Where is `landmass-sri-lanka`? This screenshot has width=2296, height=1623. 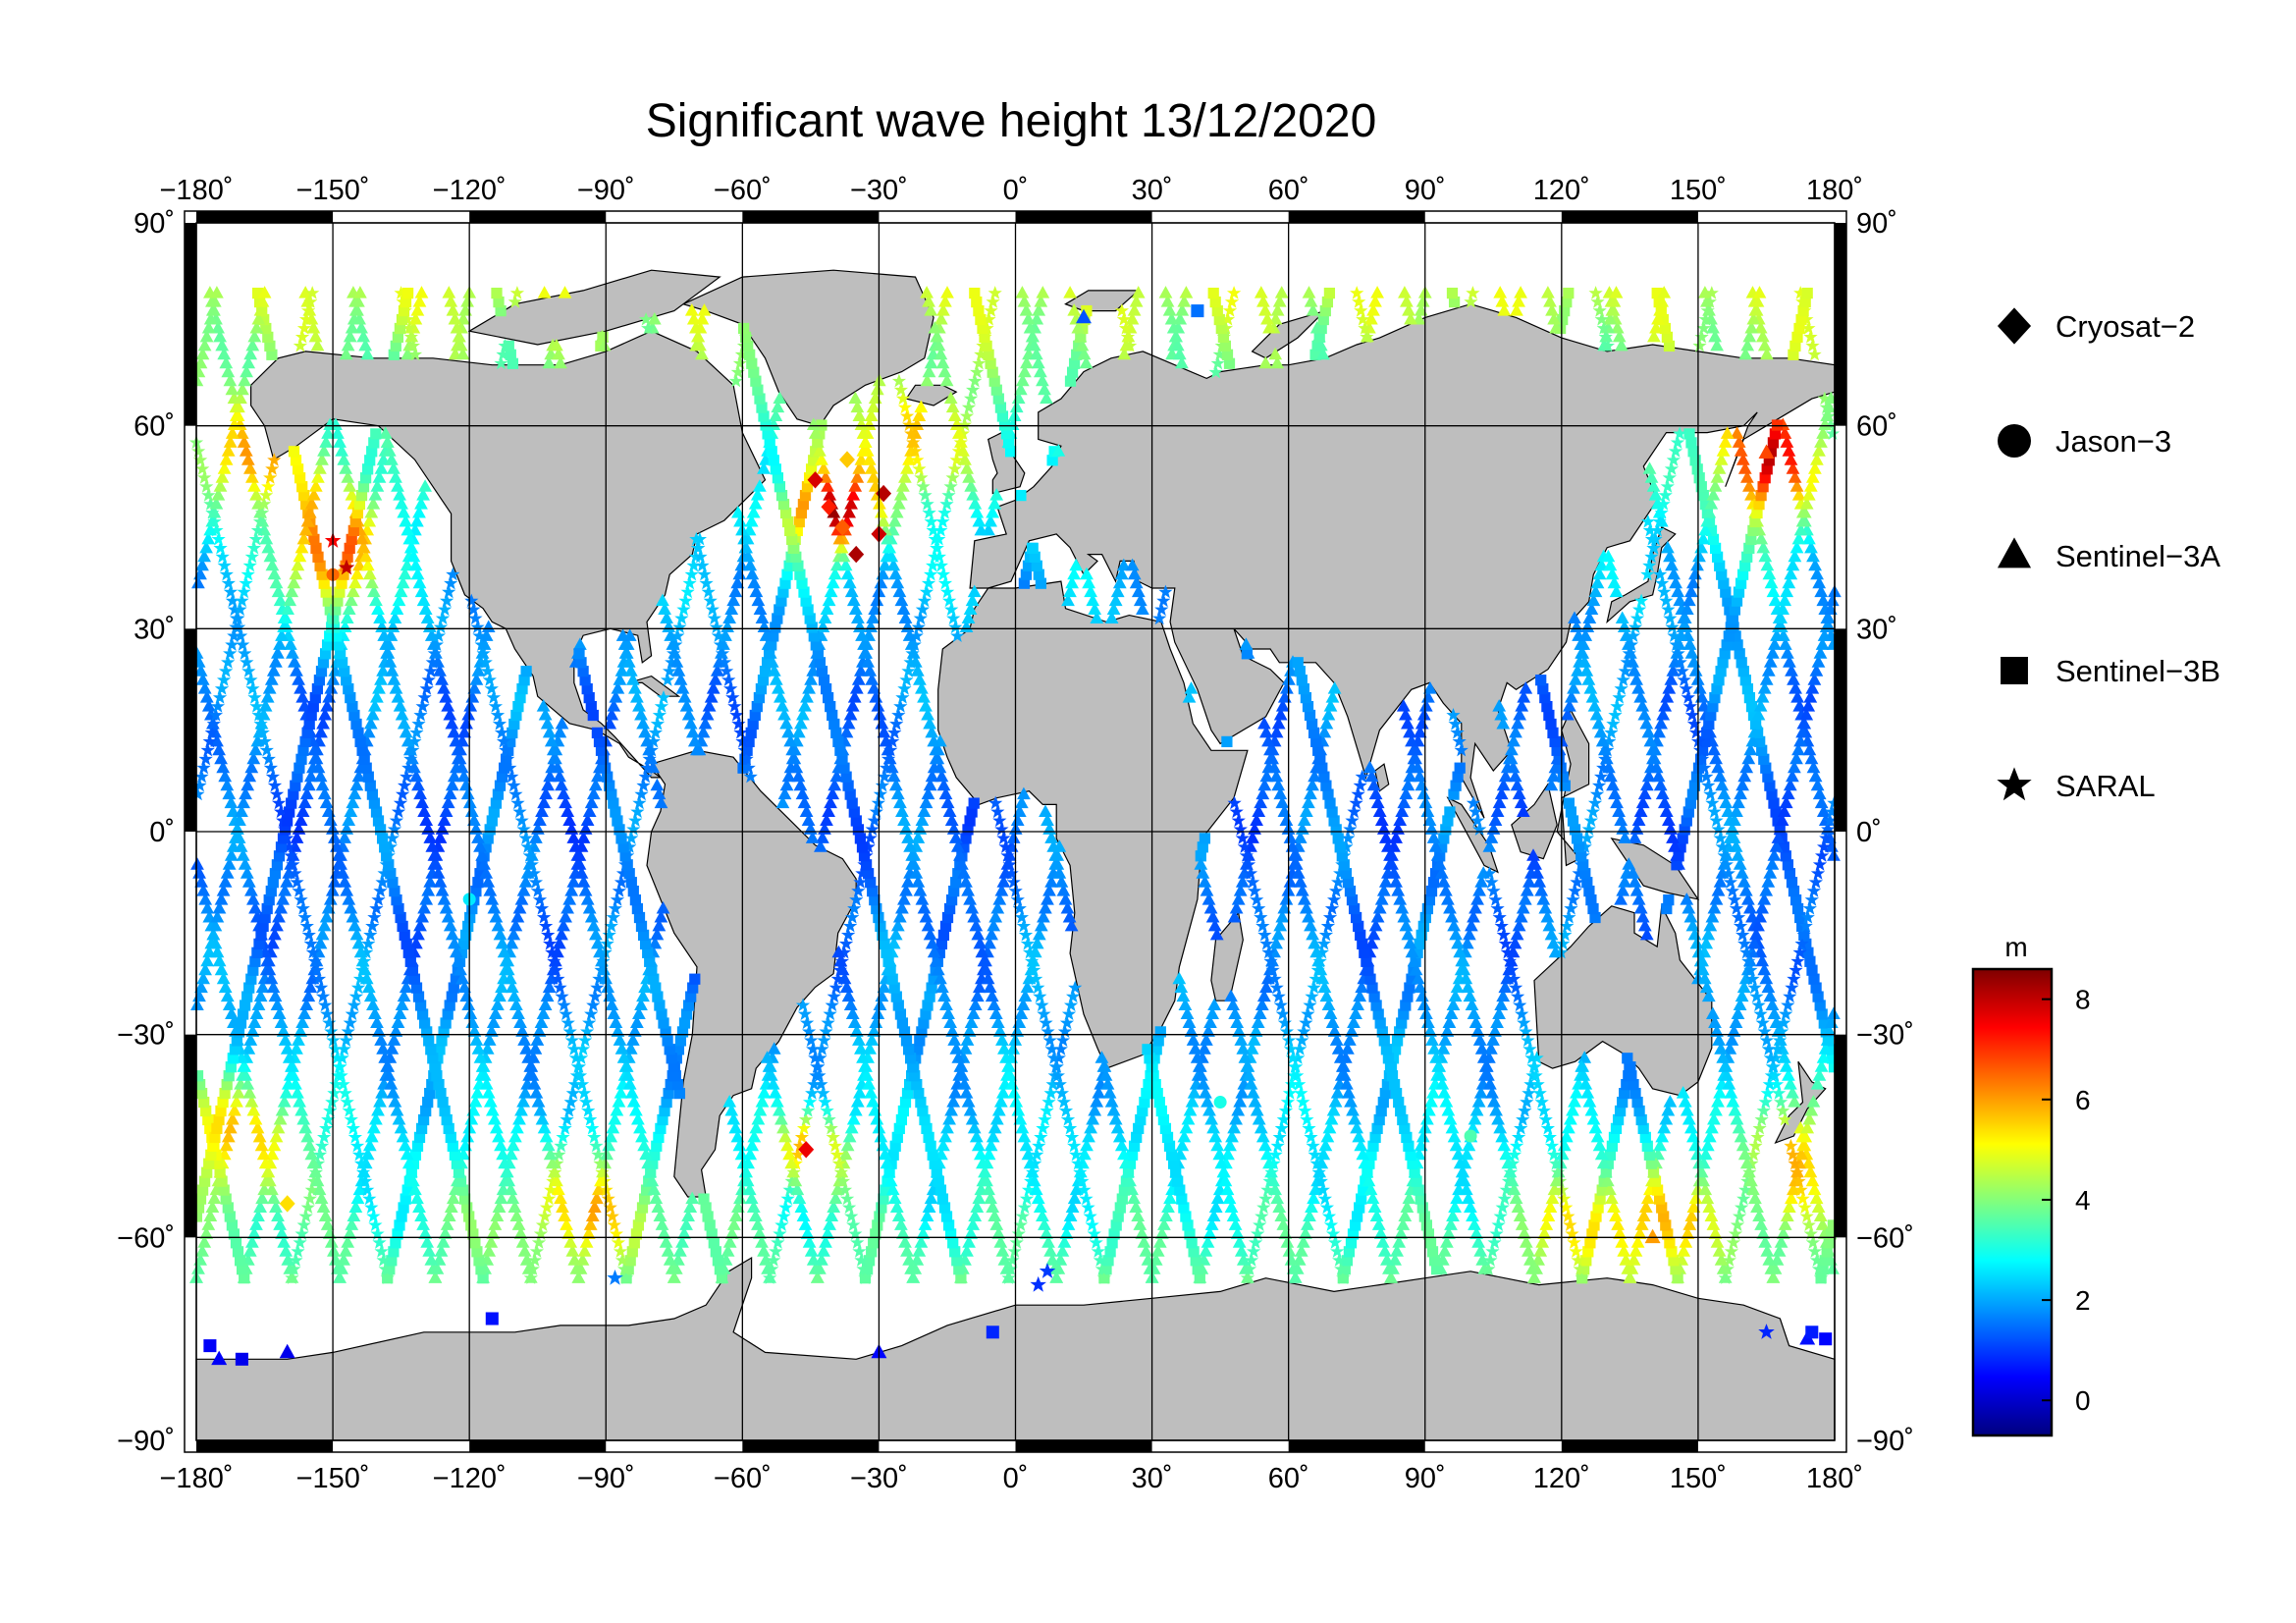
landmass-sri-lanka is located at coordinates (1382, 777).